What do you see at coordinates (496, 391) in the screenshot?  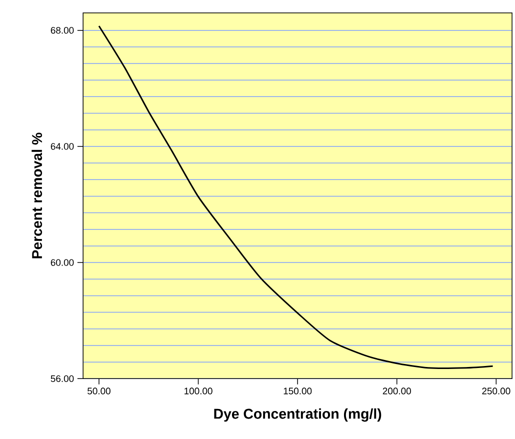 I see `x-tick-label: 250.00` at bounding box center [496, 391].